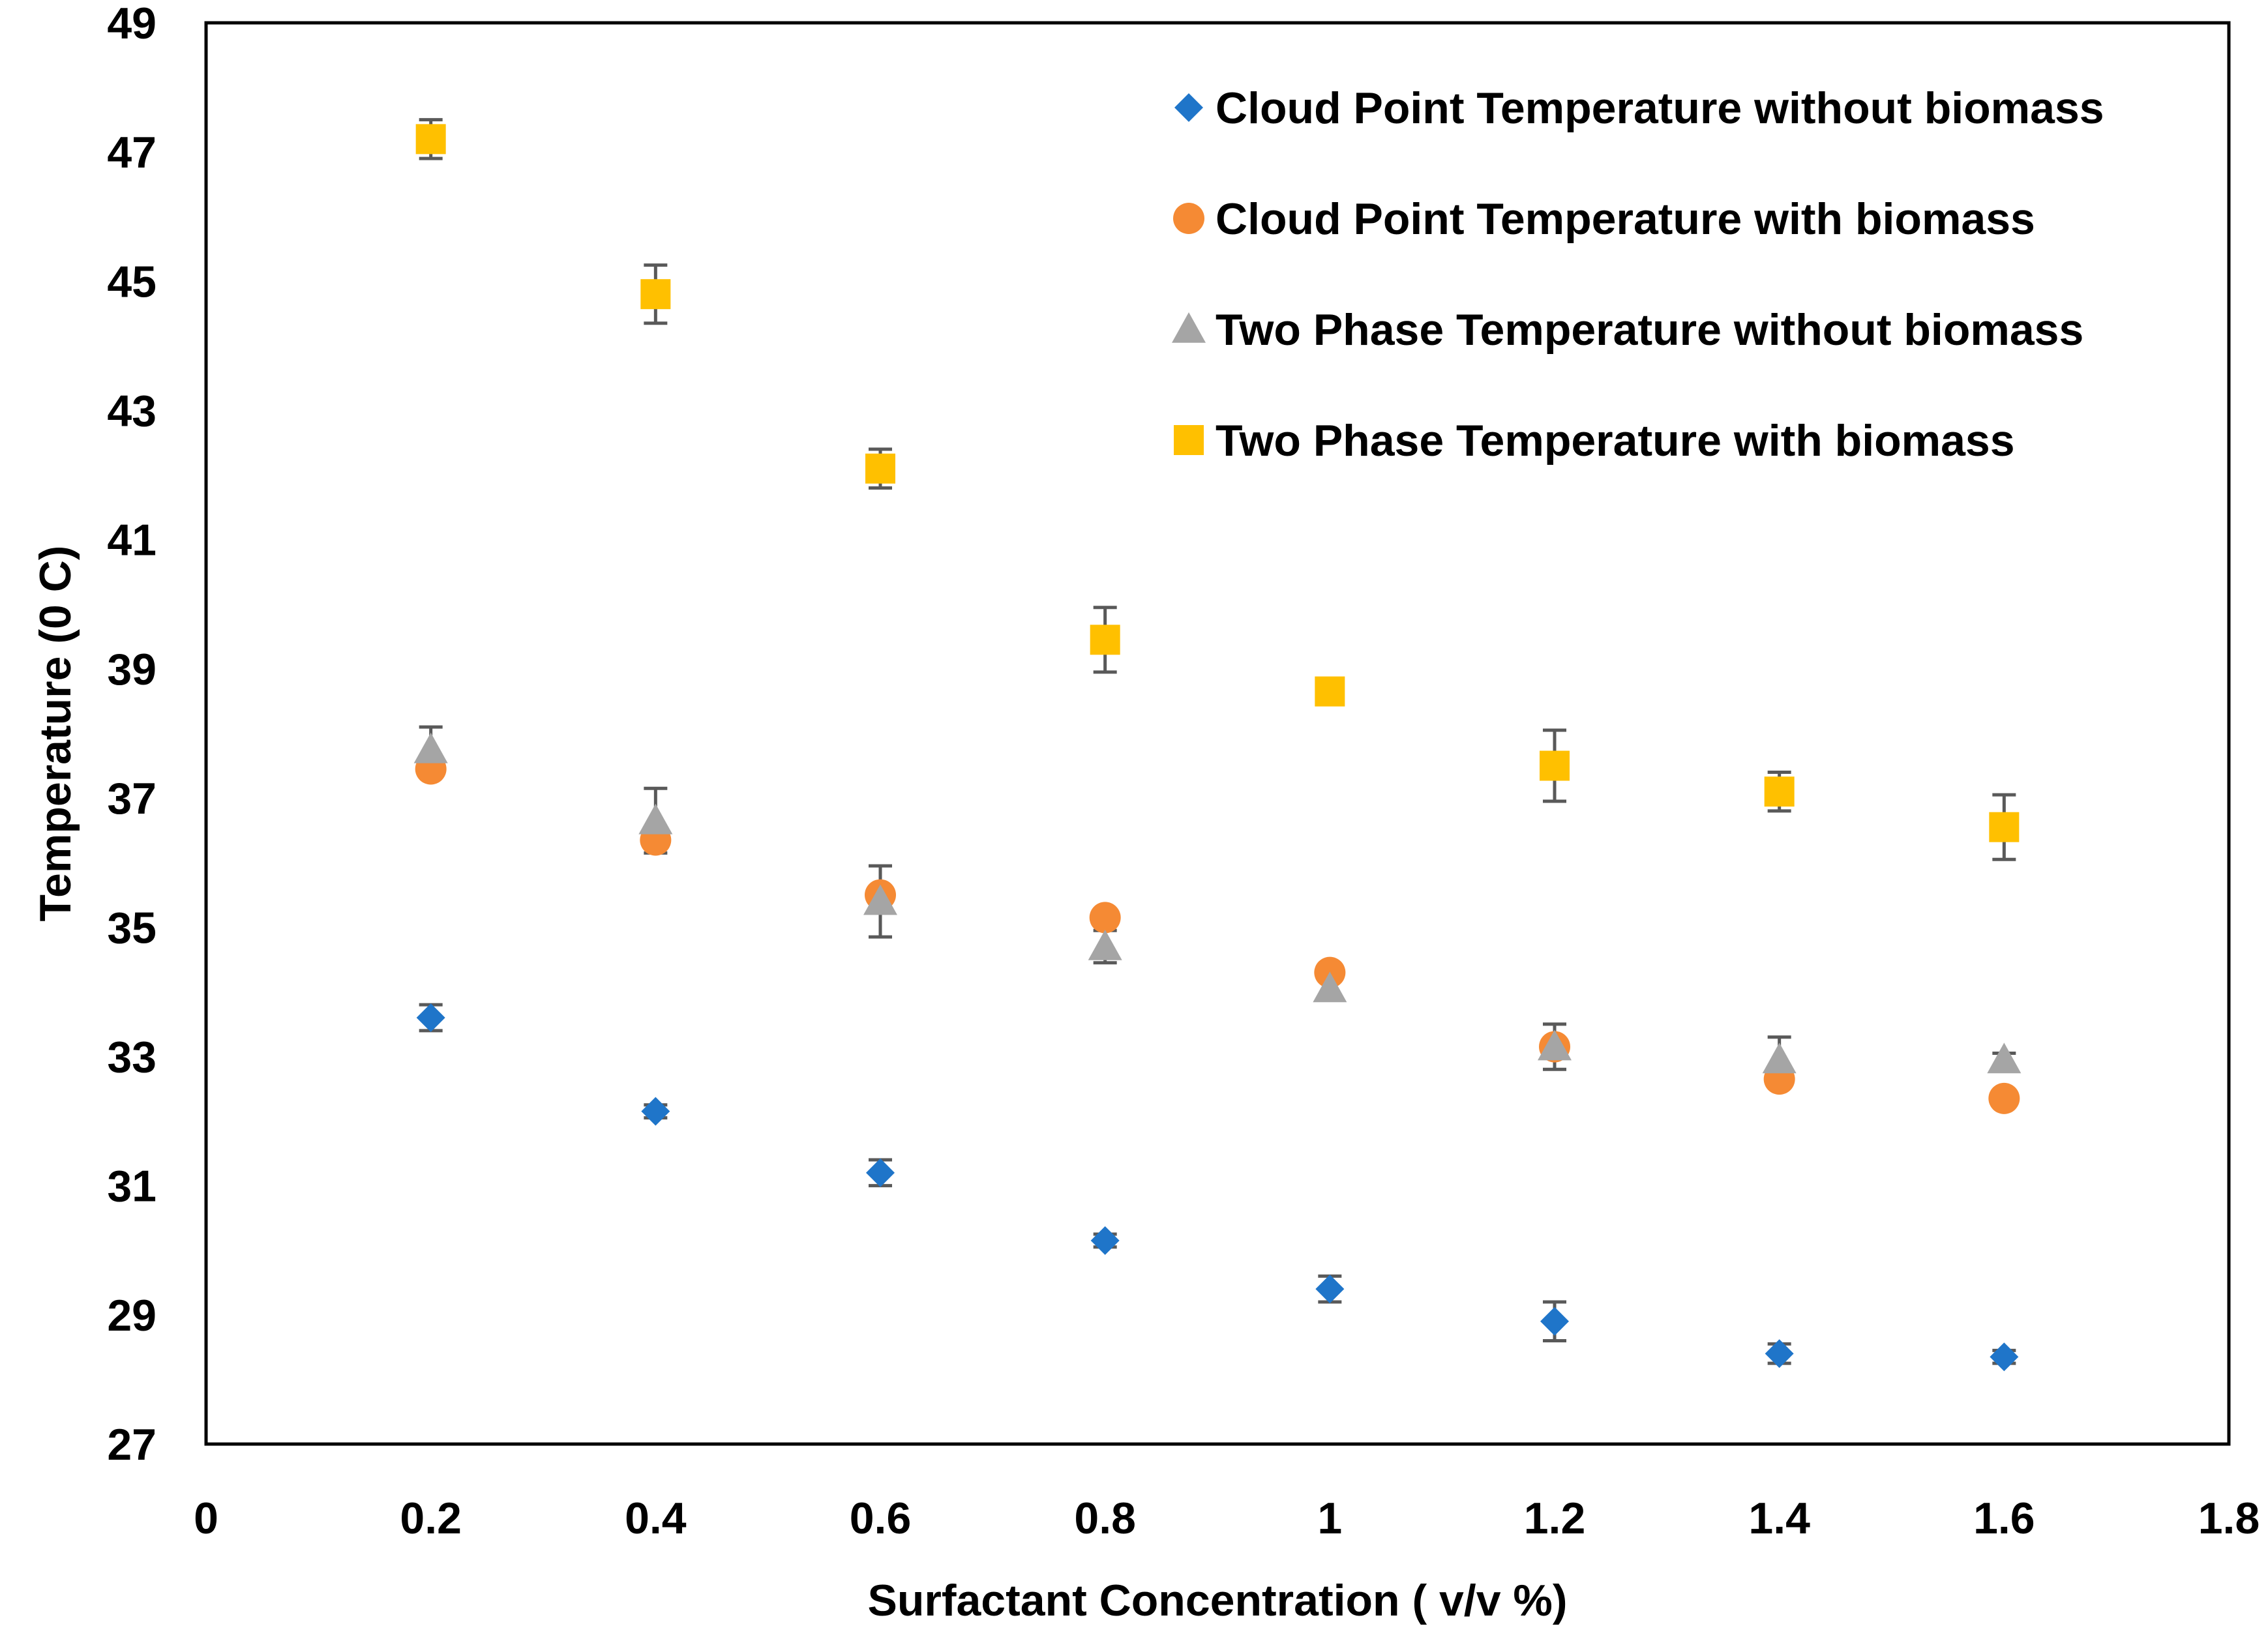  Describe the element at coordinates (132, 927) in the screenshot. I see `y-tick-label: 35` at that location.